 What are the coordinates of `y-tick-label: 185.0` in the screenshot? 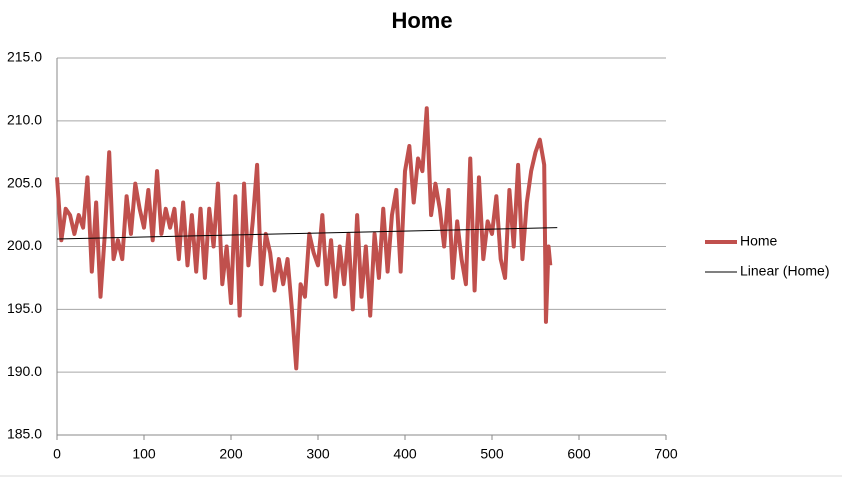 It's located at (24, 434).